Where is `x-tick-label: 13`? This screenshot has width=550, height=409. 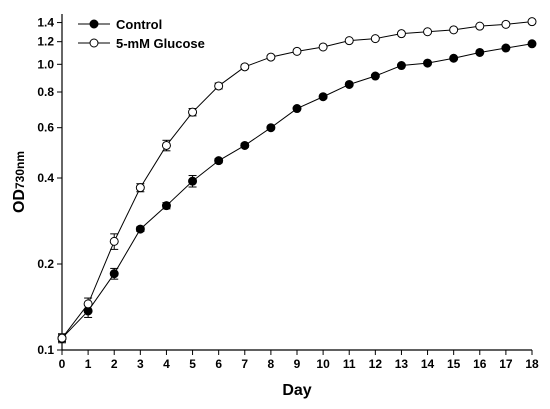
x-tick-label: 13 is located at coordinates (402, 364).